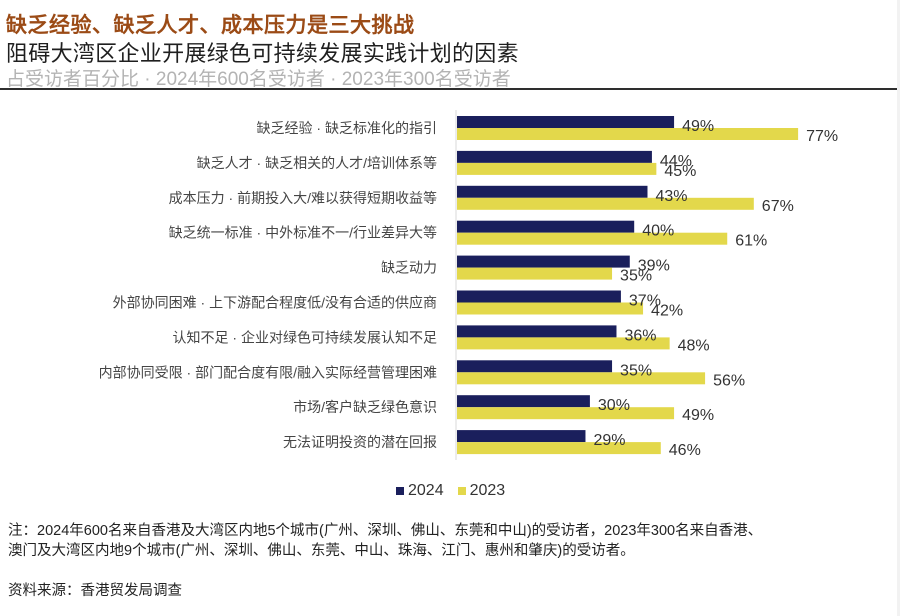 This screenshot has height=616, width=900. I want to click on page-edge, so click(898, 308).